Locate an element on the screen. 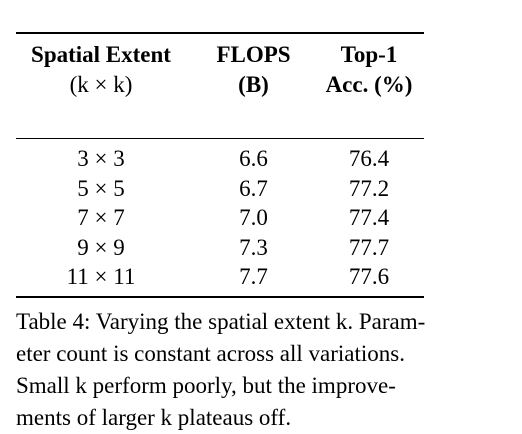  cell-extent: 5 × 5 is located at coordinates (101, 188).